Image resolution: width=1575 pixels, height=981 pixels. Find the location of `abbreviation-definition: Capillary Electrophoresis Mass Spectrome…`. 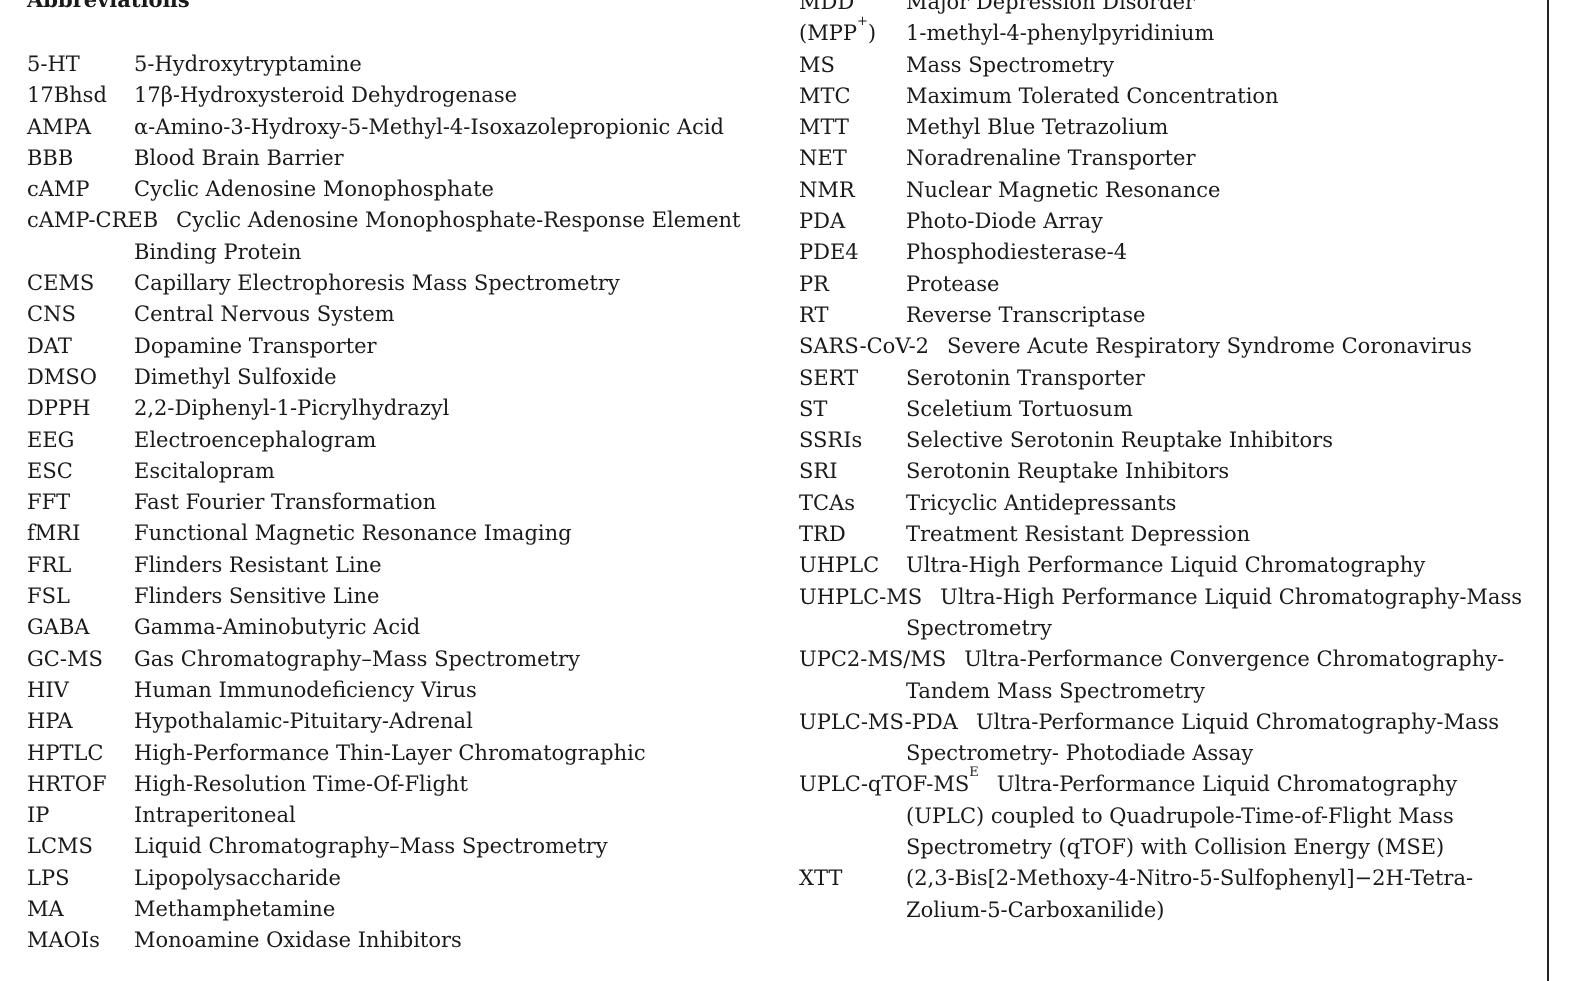

abbreviation-definition: Capillary Electrophoresis Mass Spectrome… is located at coordinates (377, 283).